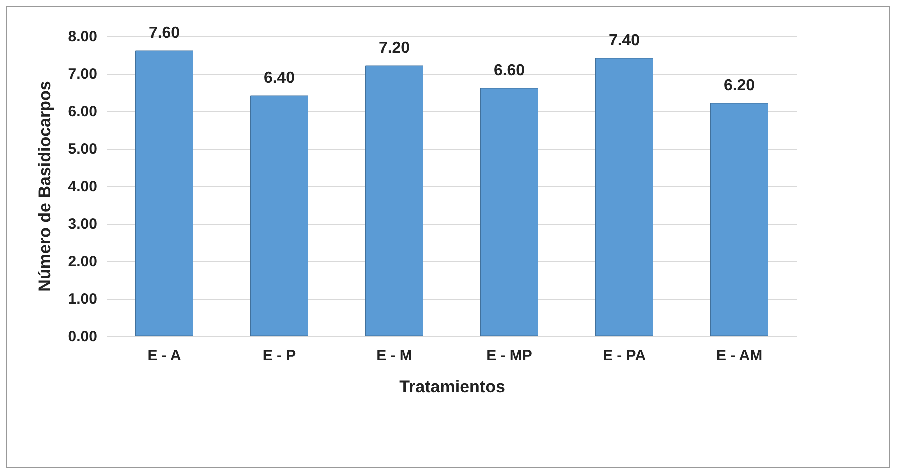 The width and height of the screenshot is (900, 475). Describe the element at coordinates (83, 37) in the screenshot. I see `y-tick-label: 8.00` at that location.